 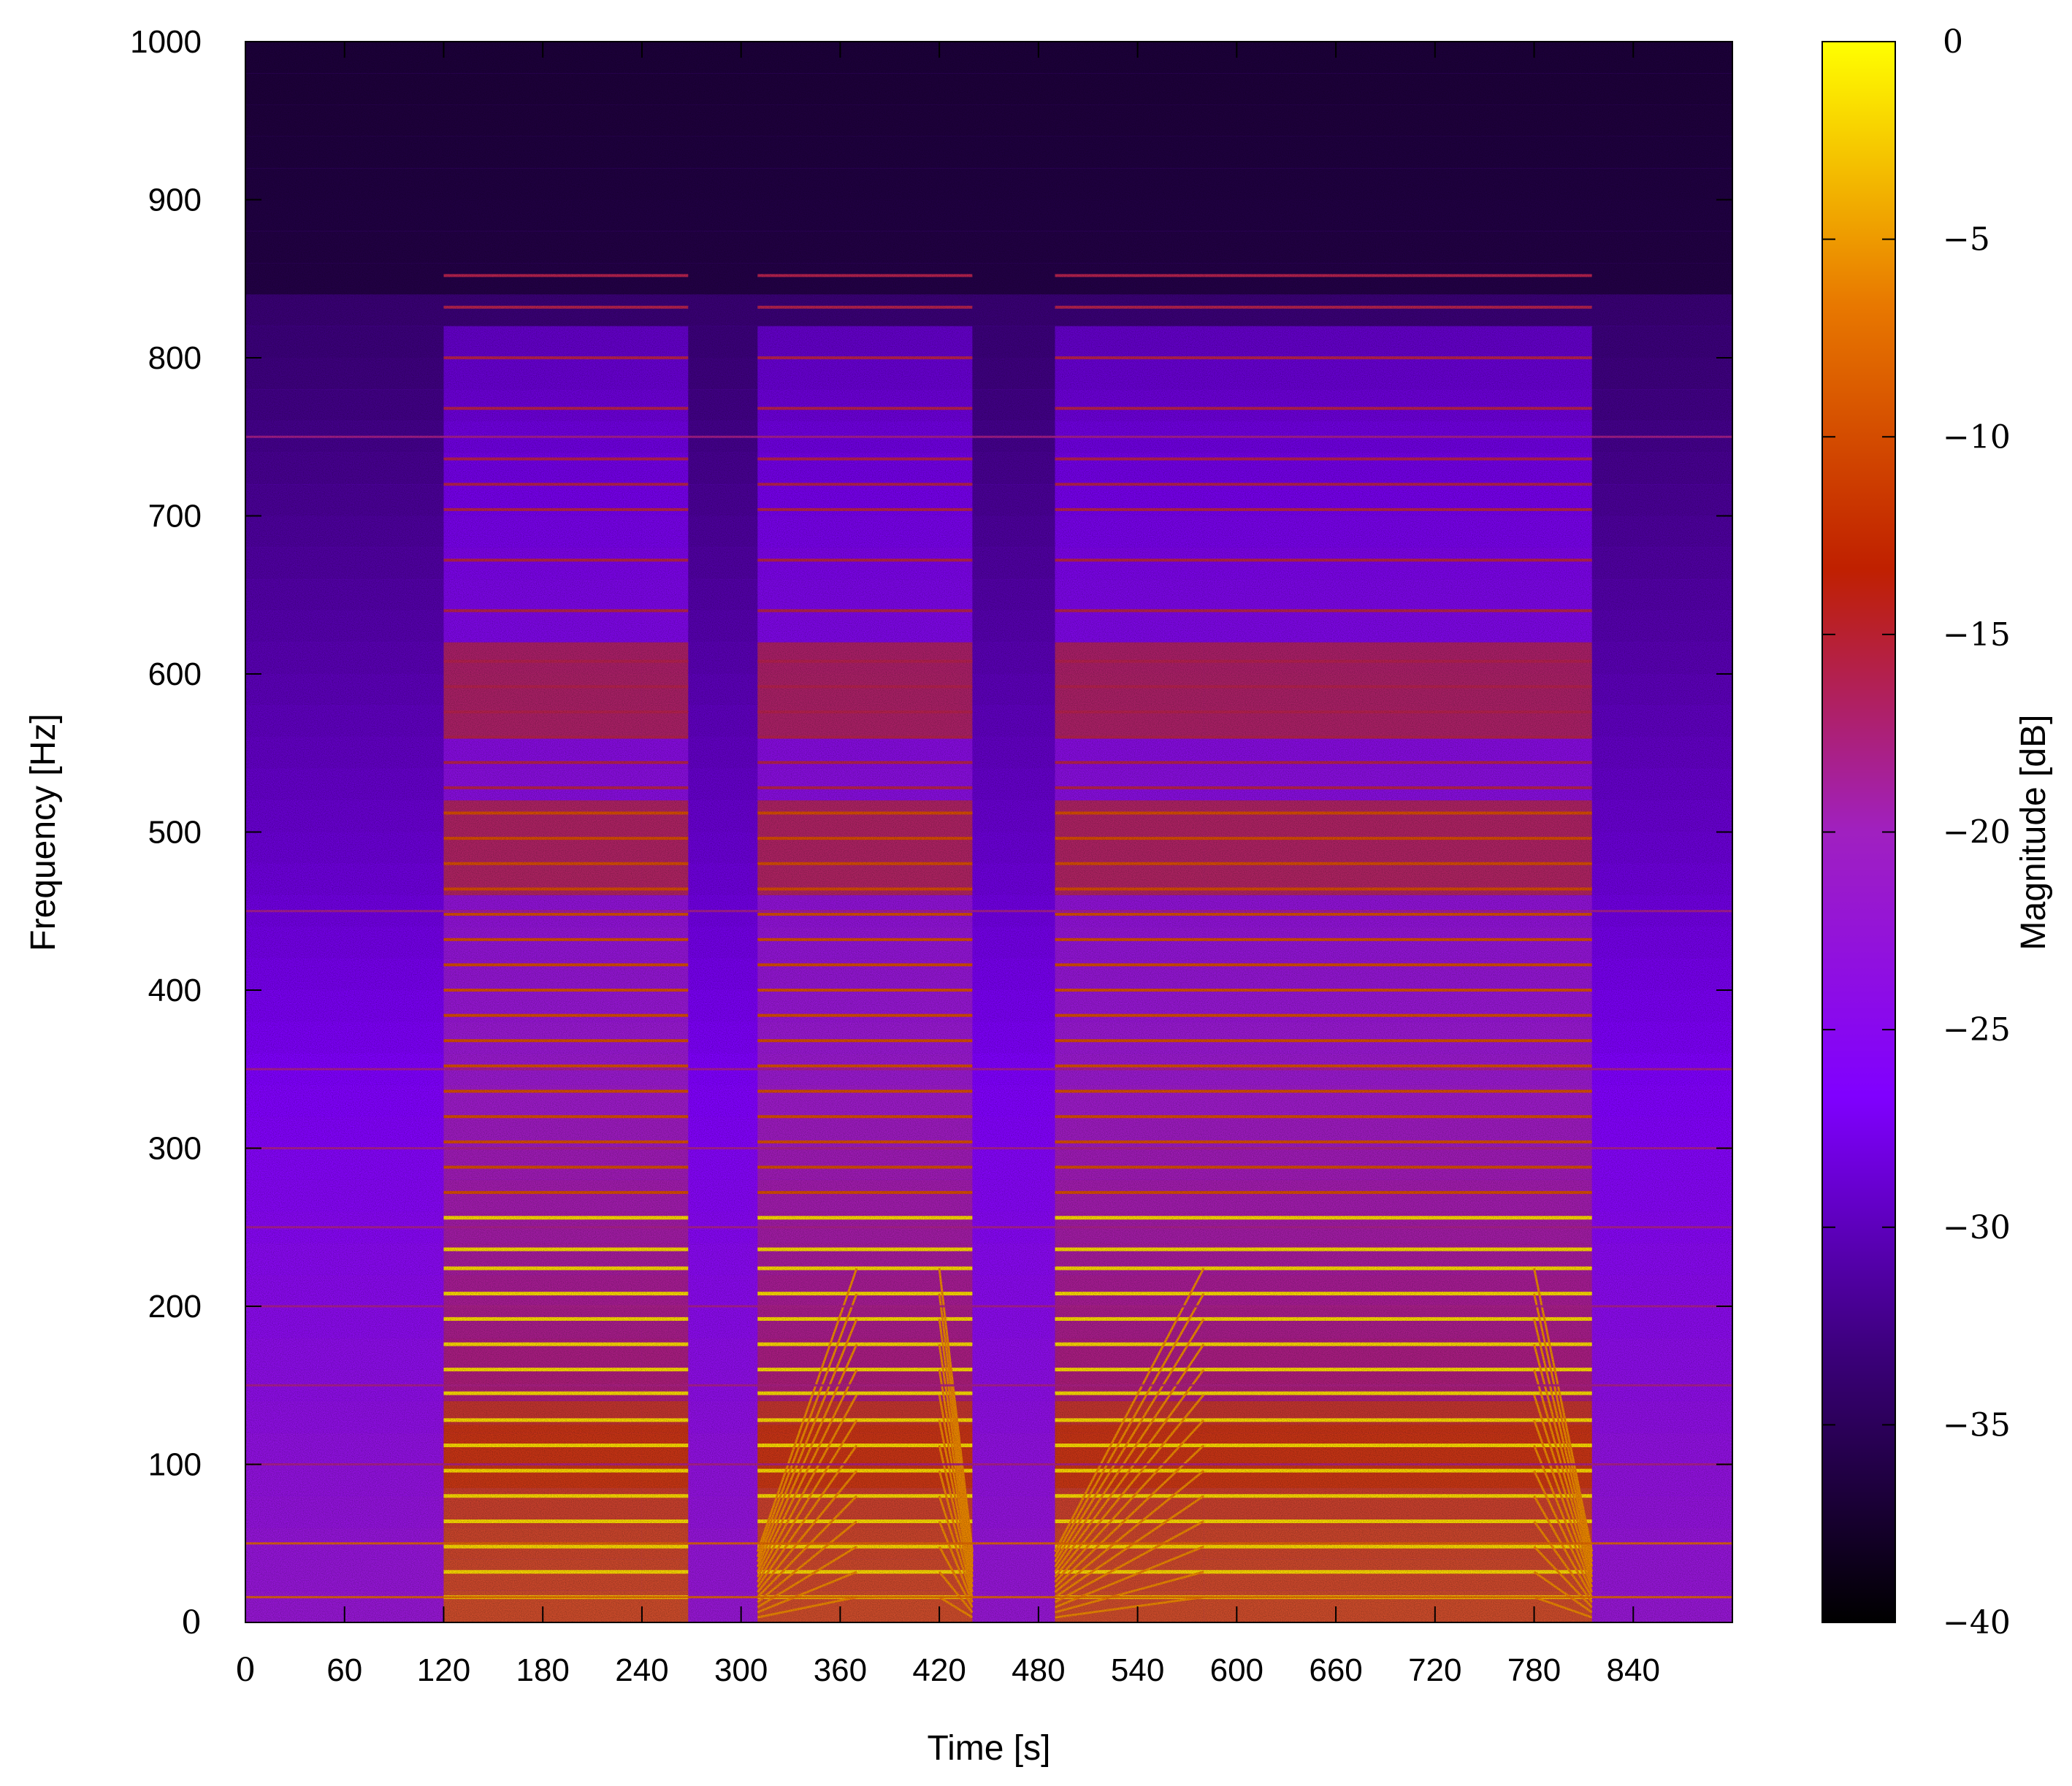 I want to click on colorbar-tick-label: −40, so click(x=1977, y=1623).